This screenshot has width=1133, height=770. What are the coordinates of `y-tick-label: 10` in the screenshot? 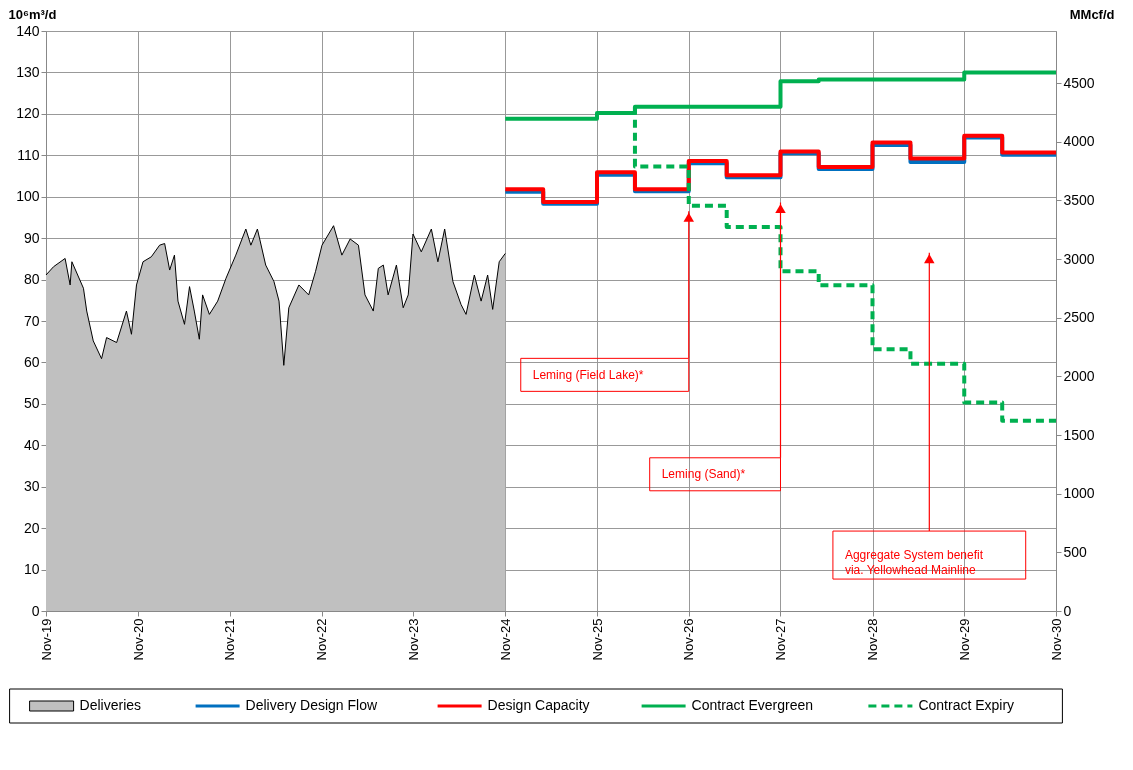 It's located at (31, 569).